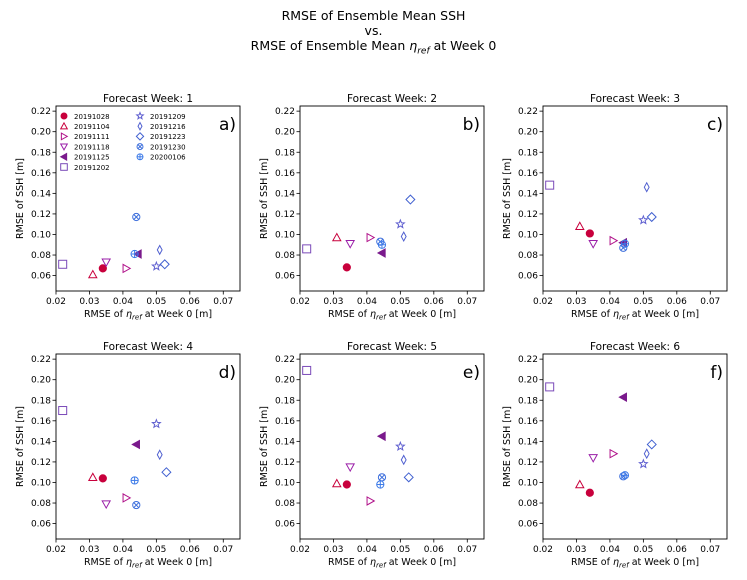  Describe the element at coordinates (392, 347) in the screenshot. I see `panel-title: Forecast Week: 5` at that location.